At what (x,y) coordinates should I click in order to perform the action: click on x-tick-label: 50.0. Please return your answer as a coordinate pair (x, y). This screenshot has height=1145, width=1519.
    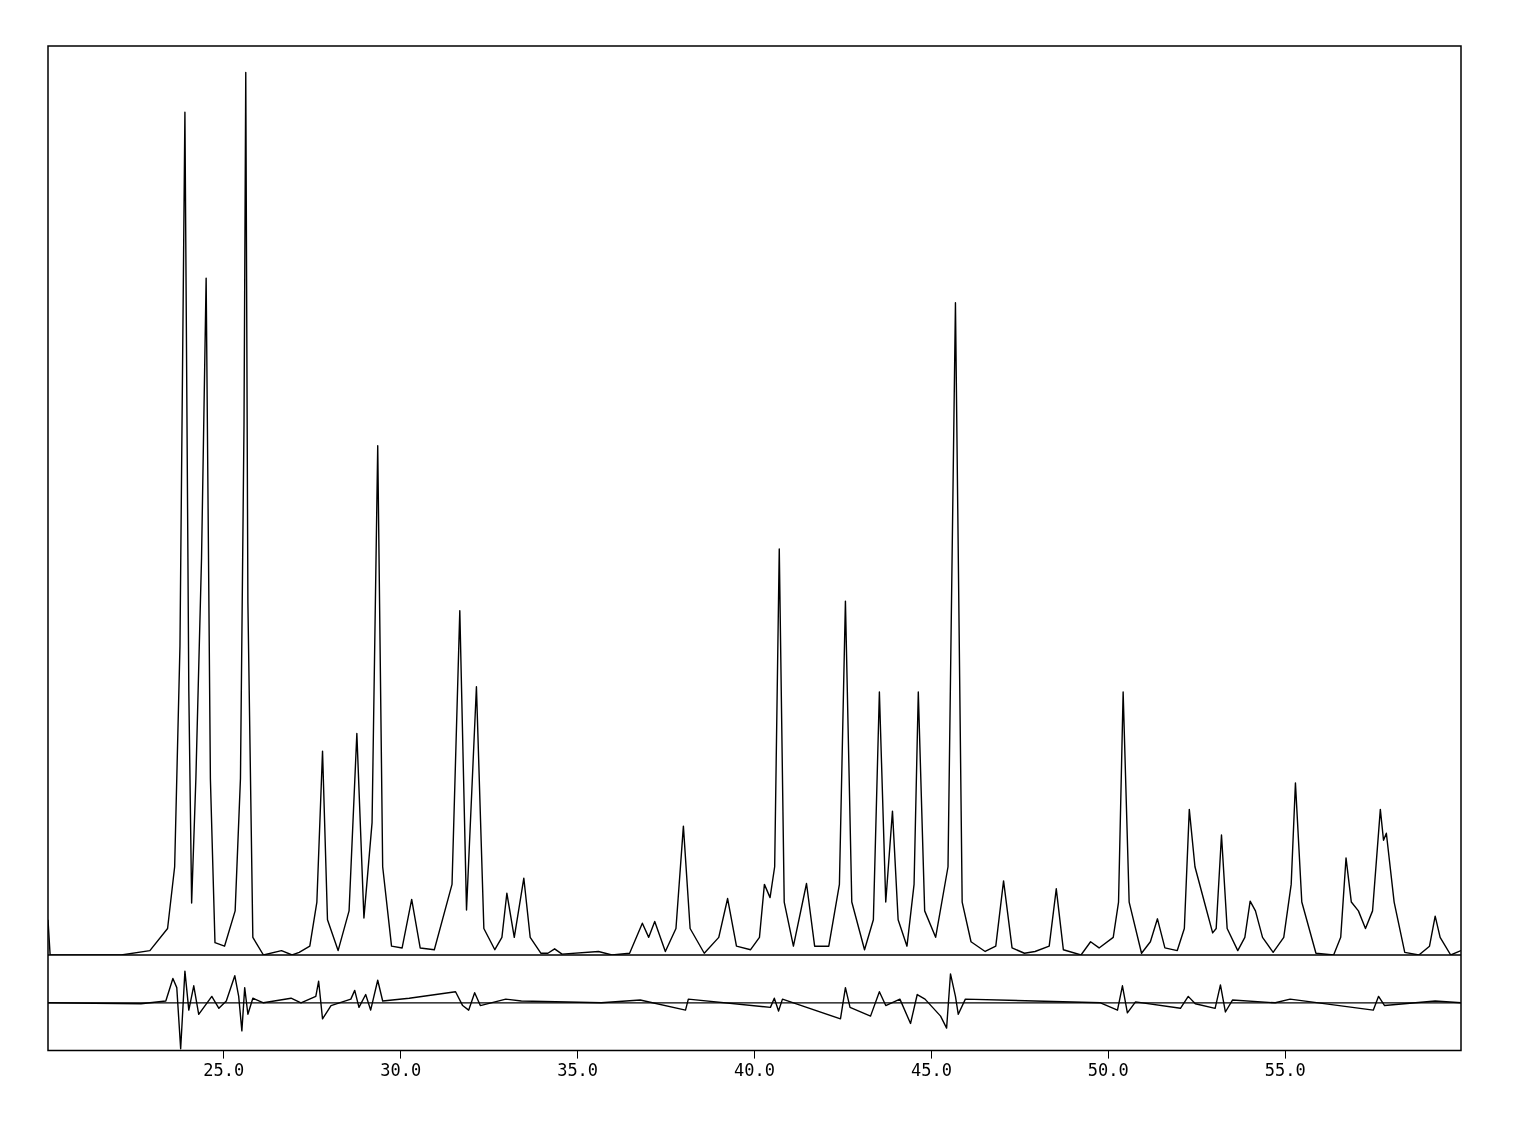
    Looking at the image, I should click on (1108, 1070).